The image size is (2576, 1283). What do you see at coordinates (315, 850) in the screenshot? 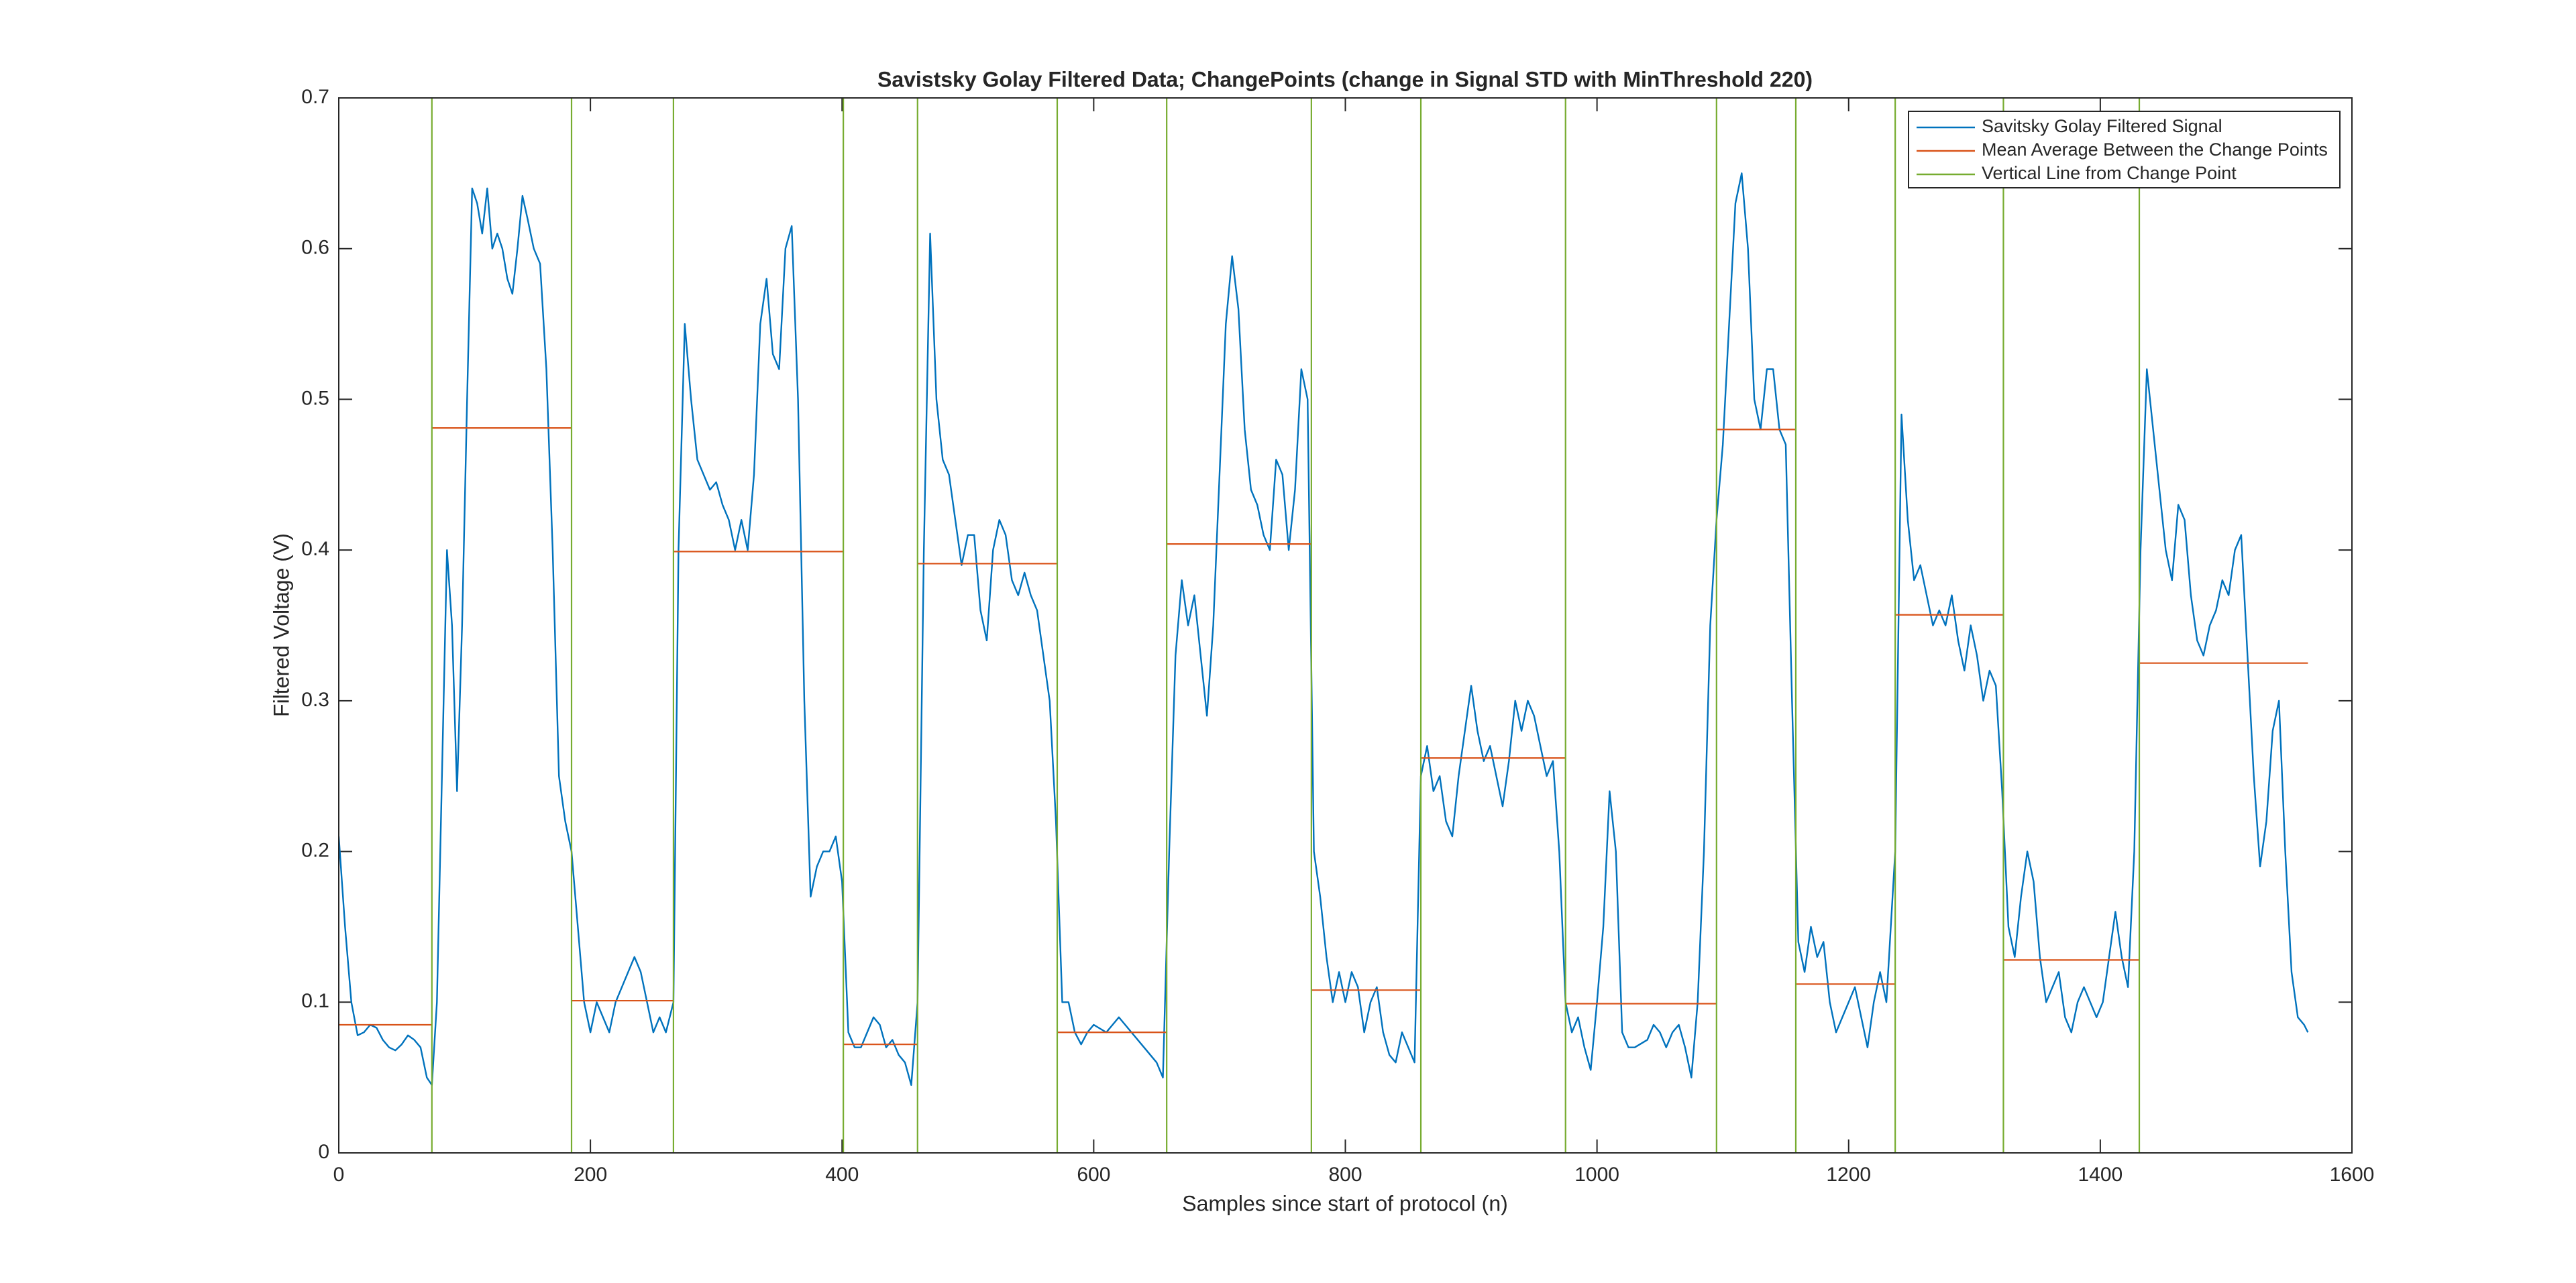
I see `y-tick-label: 0.2` at bounding box center [315, 850].